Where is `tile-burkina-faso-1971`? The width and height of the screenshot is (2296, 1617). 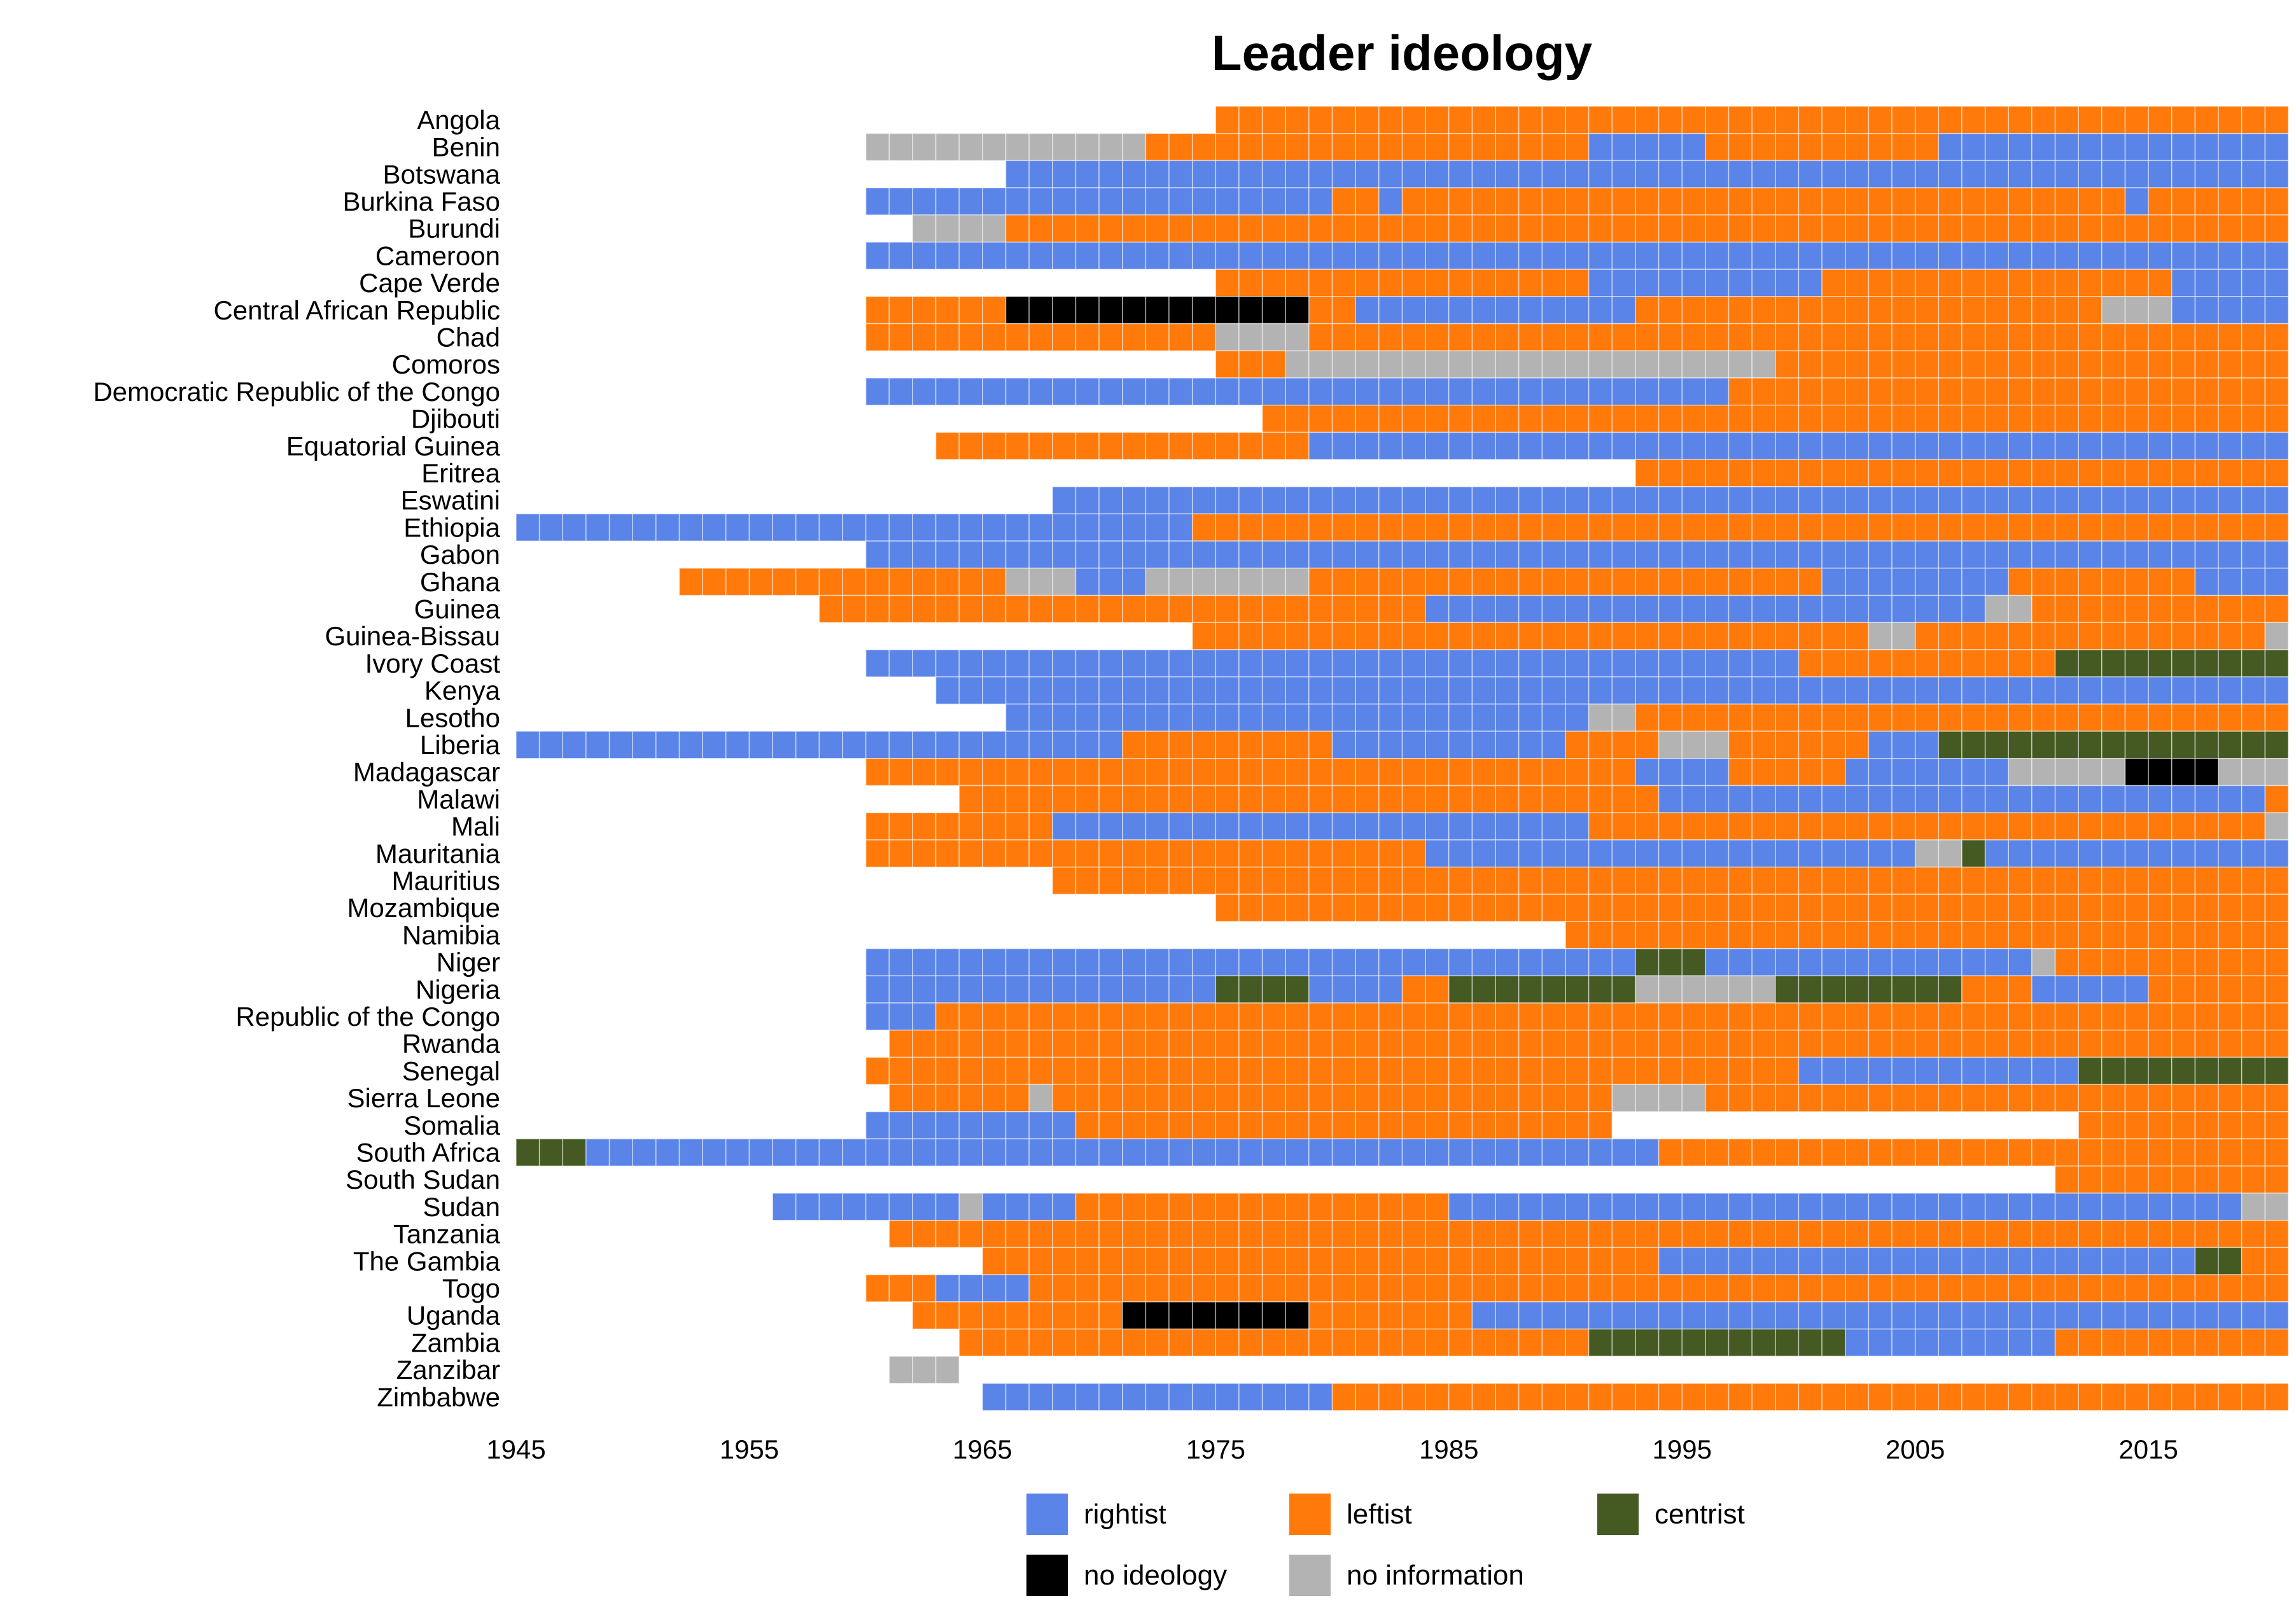 tile-burkina-faso-1971 is located at coordinates (1134, 201).